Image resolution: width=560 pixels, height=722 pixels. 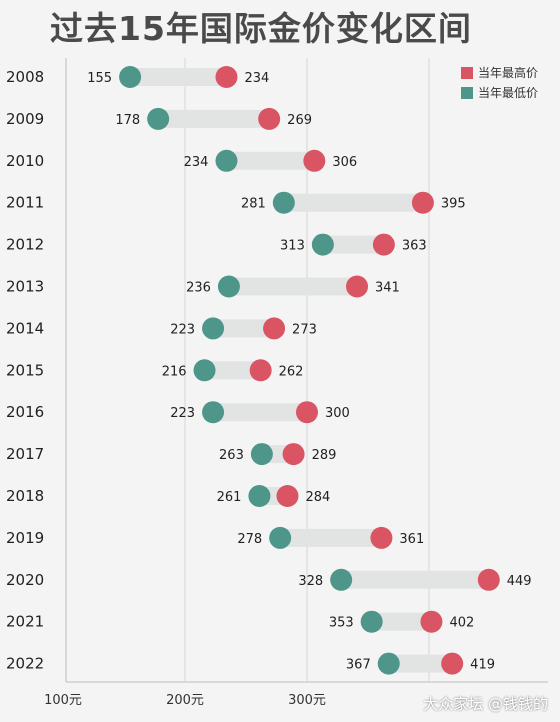 I want to click on low-value-label: 234, so click(x=196, y=162).